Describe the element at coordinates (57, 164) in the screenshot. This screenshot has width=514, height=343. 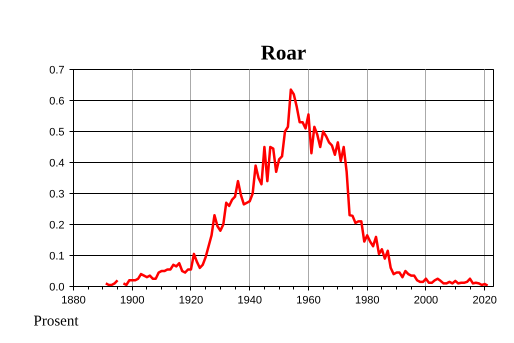
I see `y-tick-label: 0.4` at that location.